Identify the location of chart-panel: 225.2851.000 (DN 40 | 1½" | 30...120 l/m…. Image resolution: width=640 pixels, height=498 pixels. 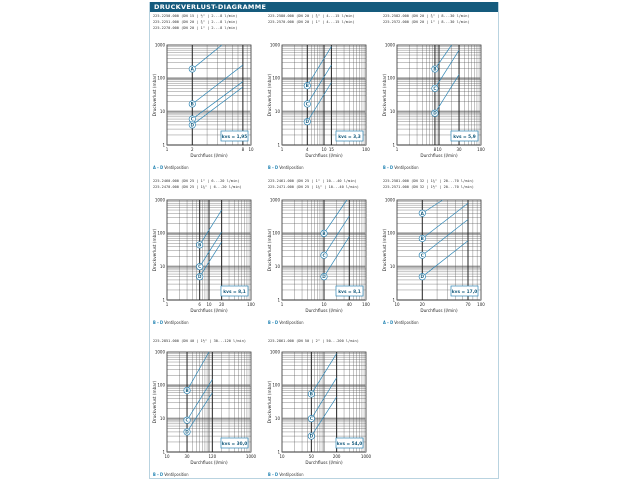
(207, 418).